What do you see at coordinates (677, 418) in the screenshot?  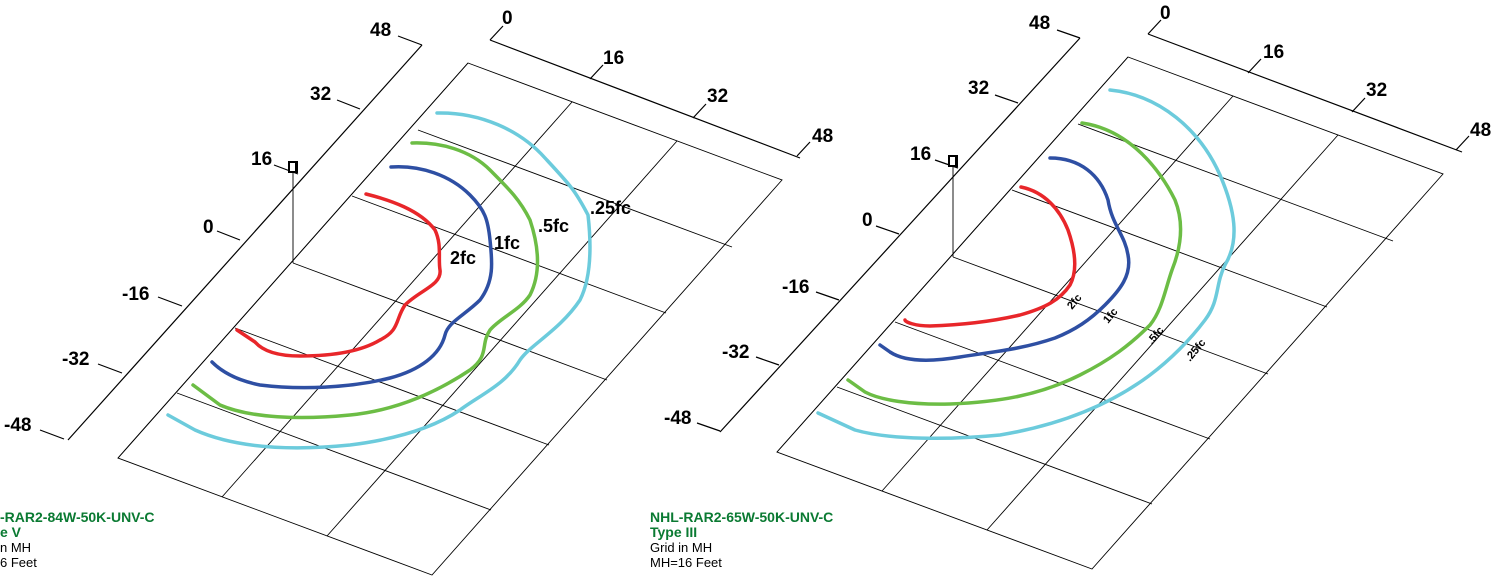 I see `right-left-tick-neg48: -48` at bounding box center [677, 418].